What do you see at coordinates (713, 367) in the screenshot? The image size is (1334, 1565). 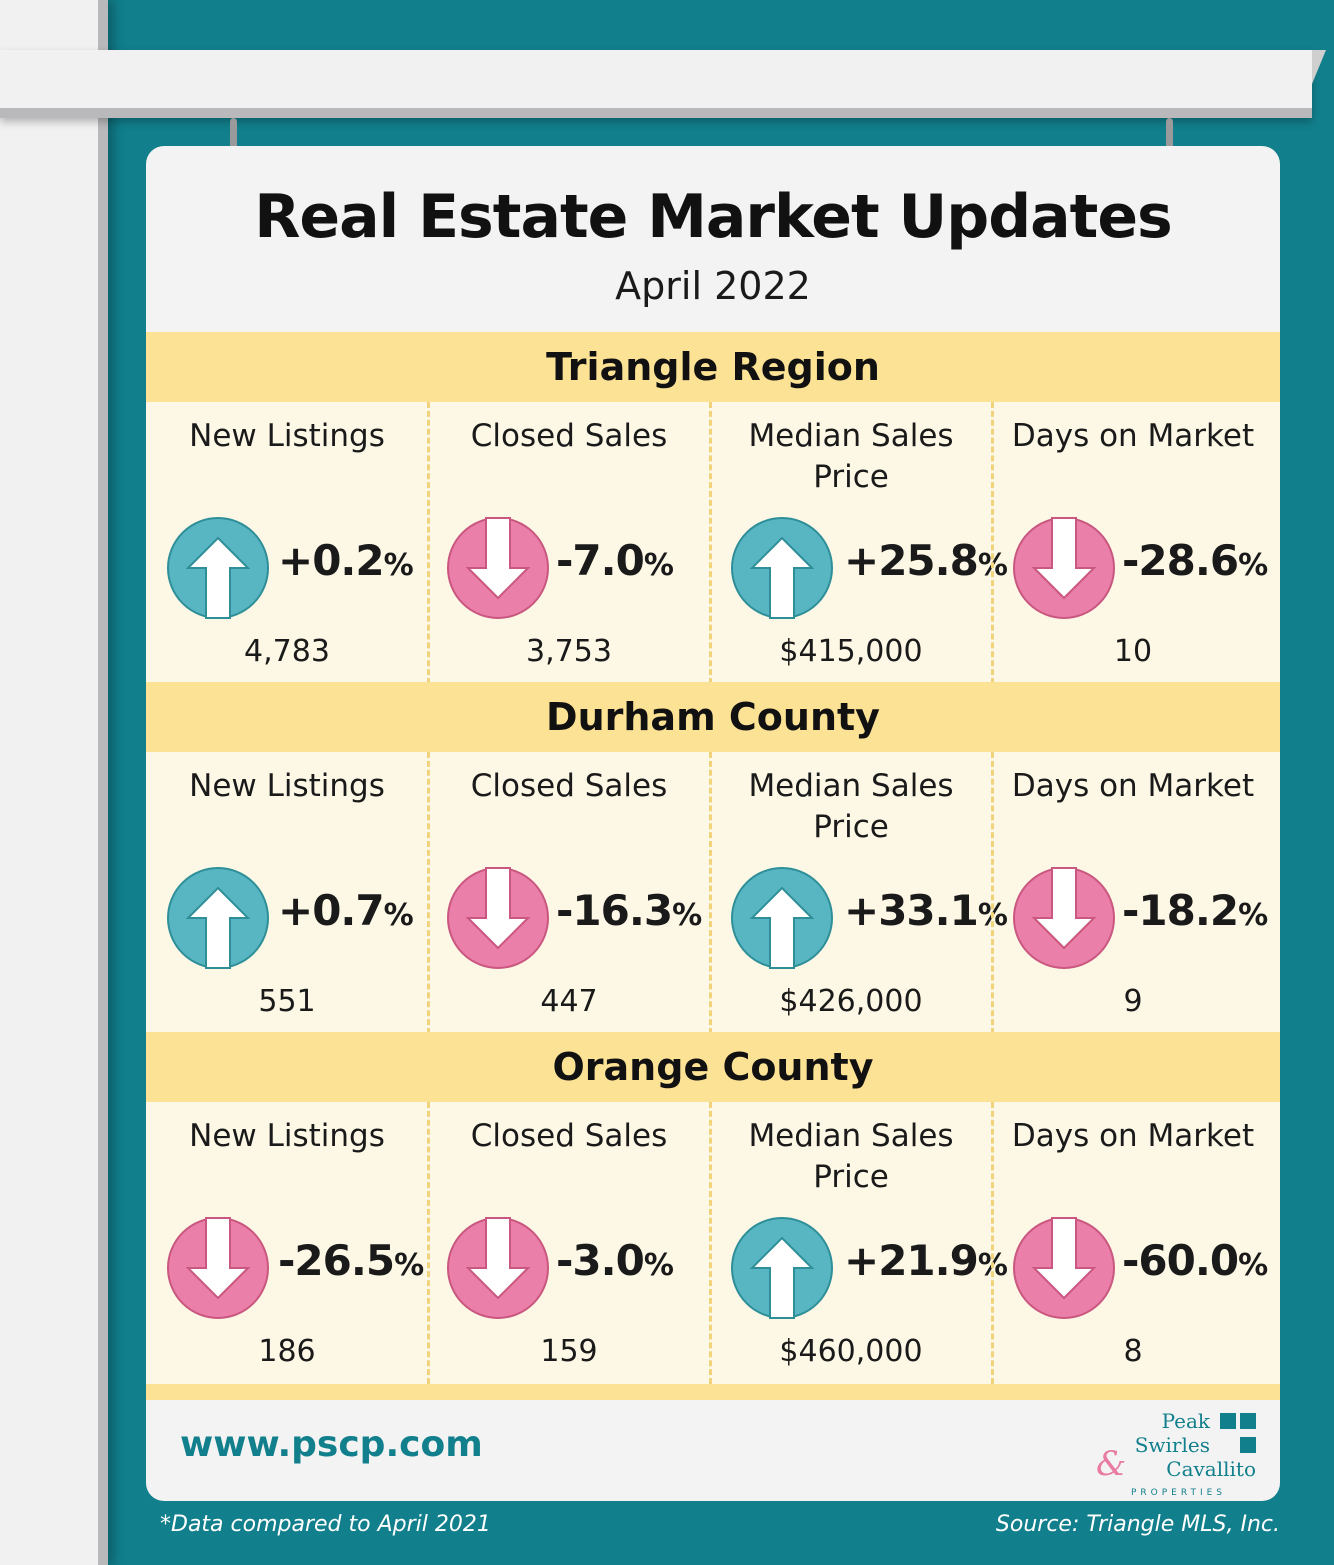 I see `region-header: Triangle Region` at bounding box center [713, 367].